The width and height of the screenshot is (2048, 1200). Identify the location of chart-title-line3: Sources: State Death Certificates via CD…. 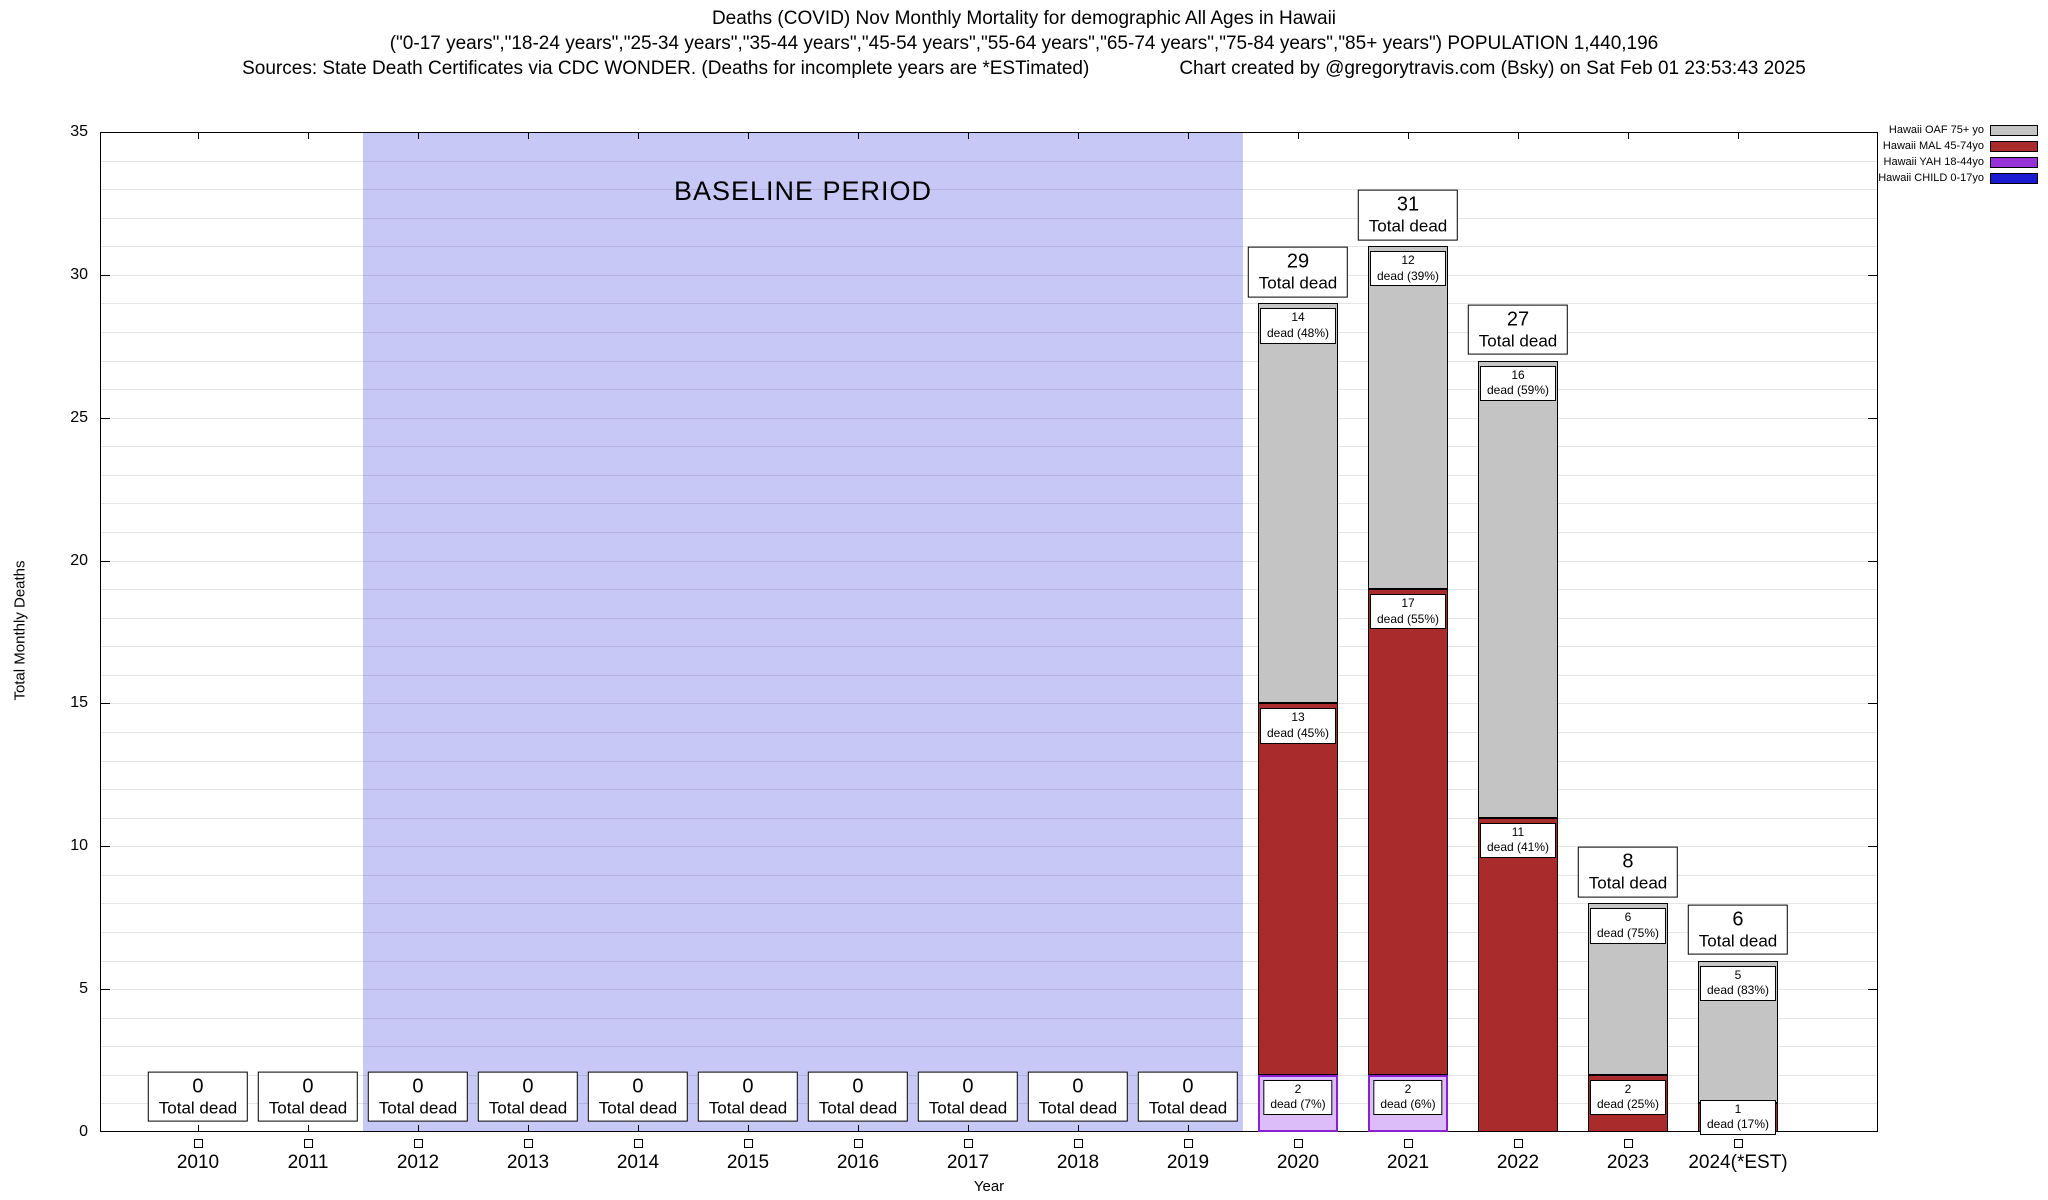
(1024, 69).